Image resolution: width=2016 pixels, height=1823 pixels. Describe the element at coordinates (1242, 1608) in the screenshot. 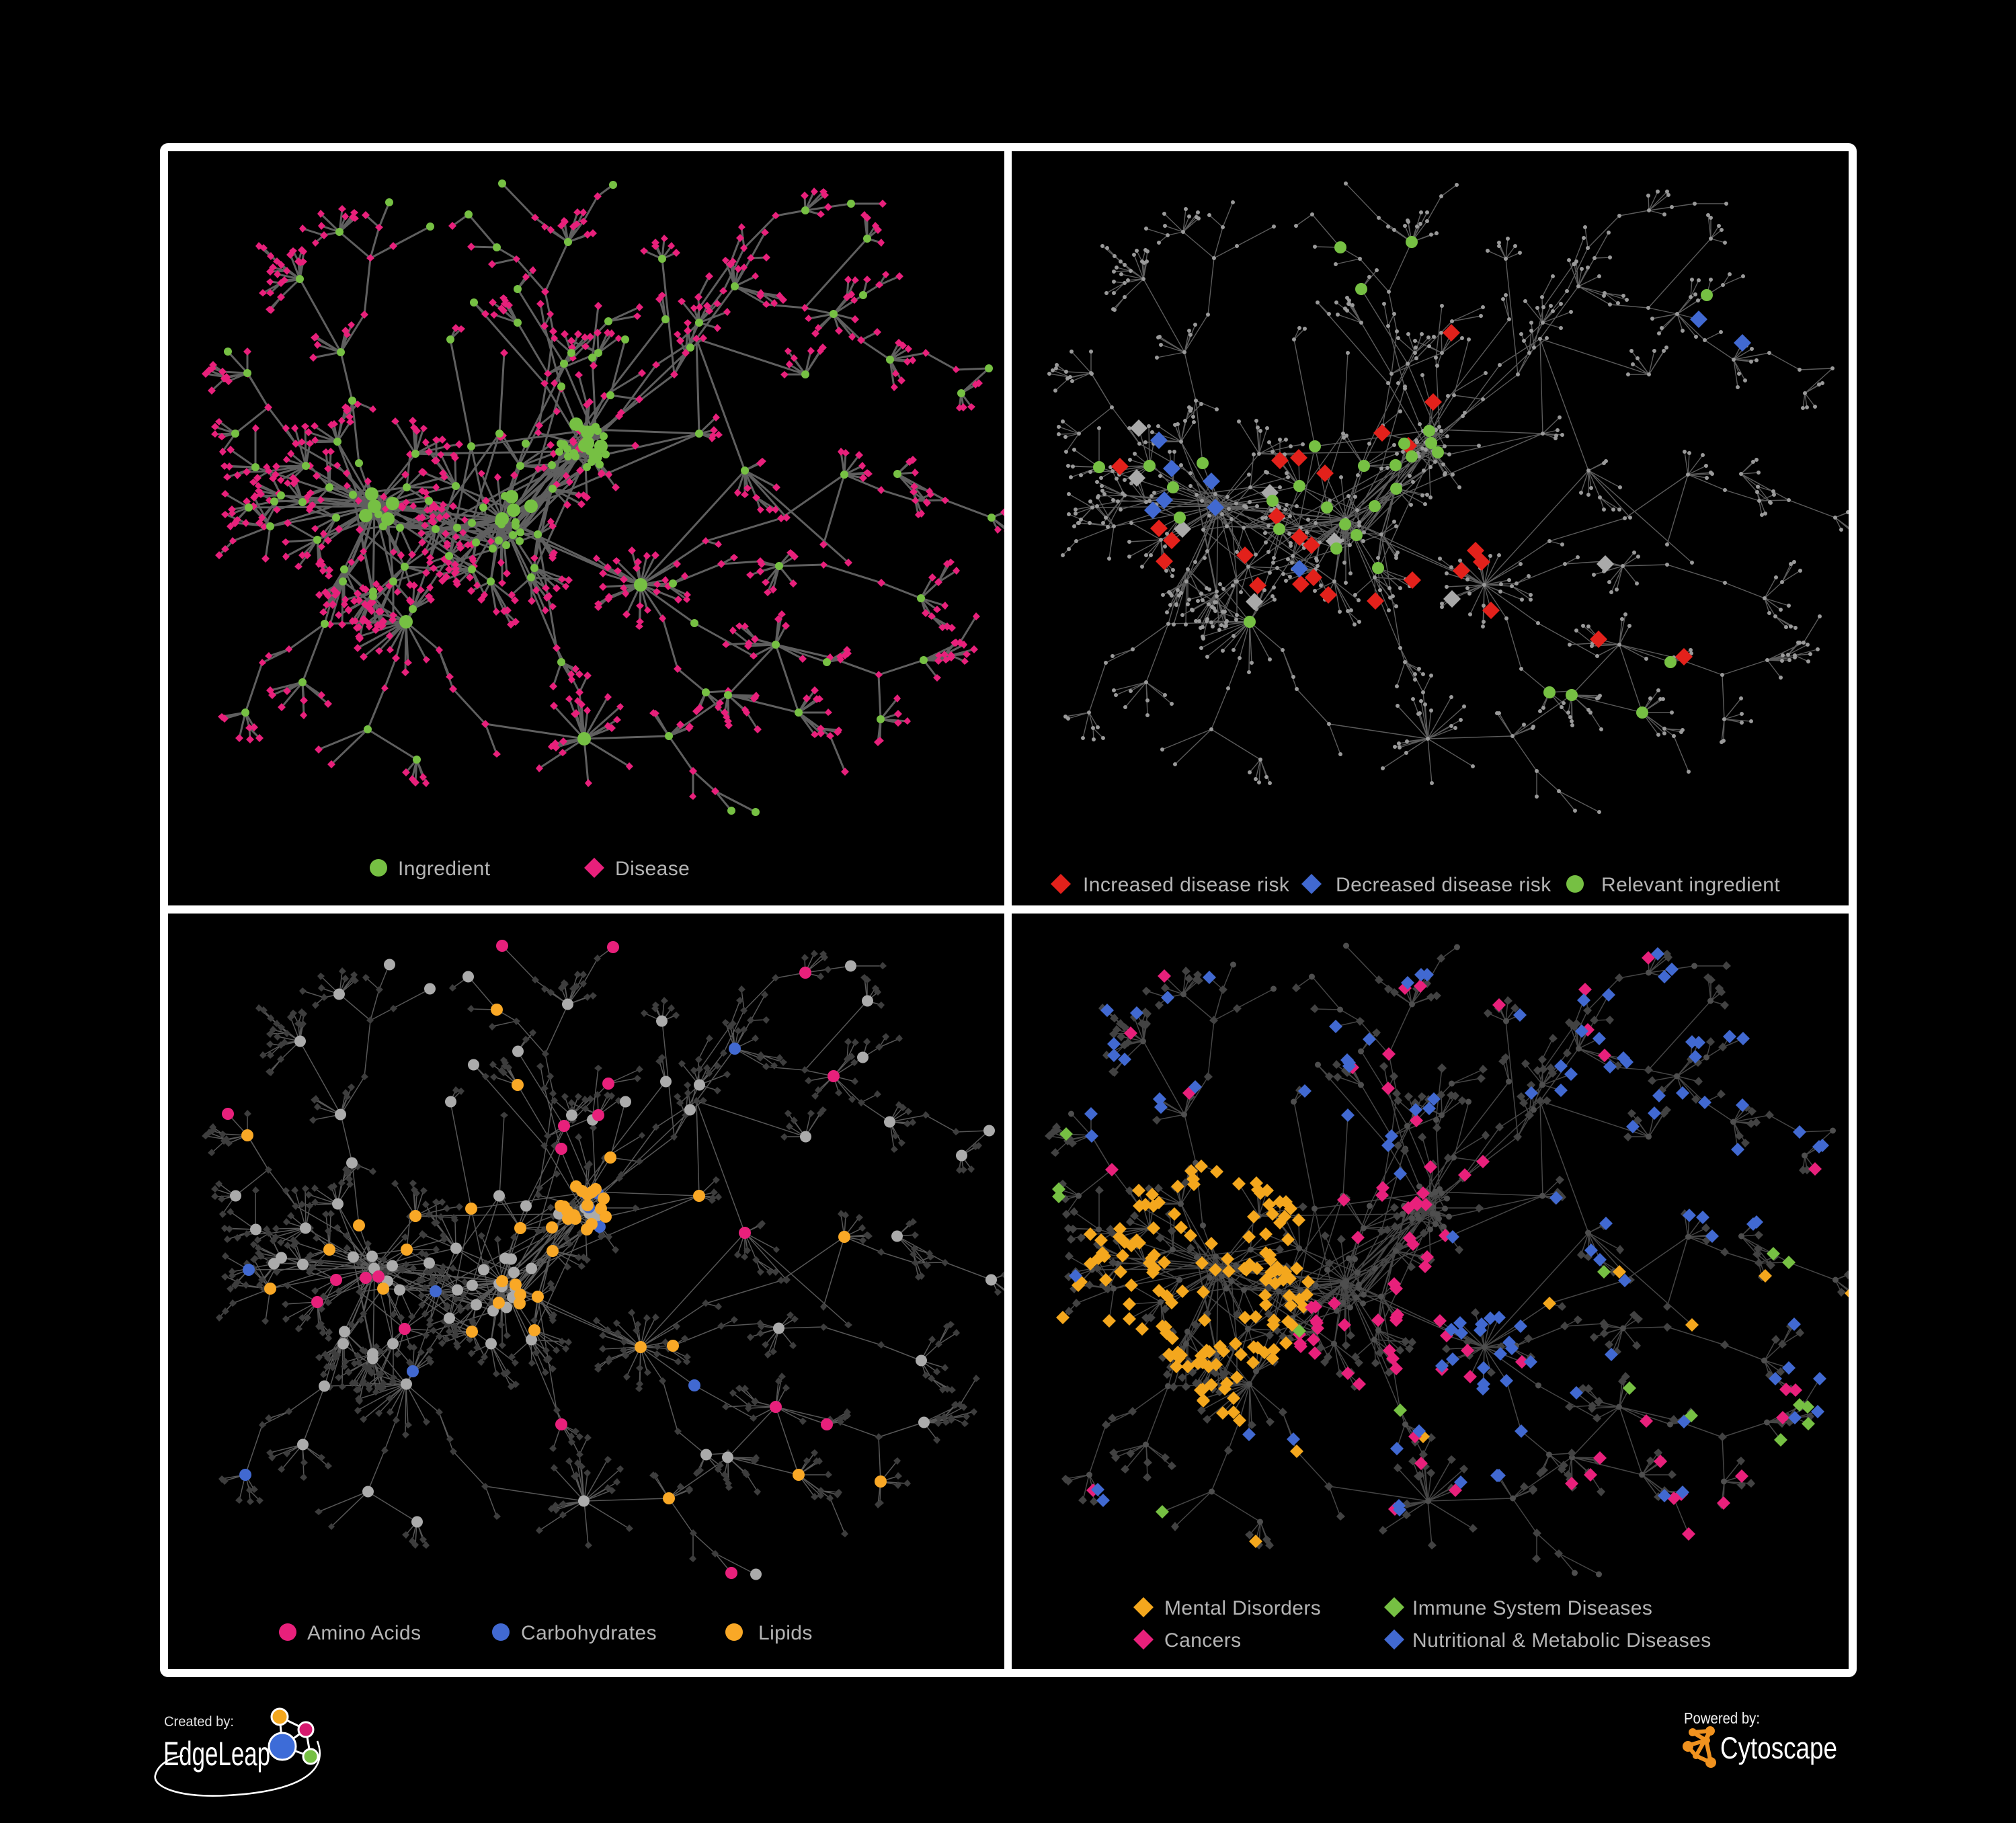

I see `svg-text: Mental Disorders` at that location.